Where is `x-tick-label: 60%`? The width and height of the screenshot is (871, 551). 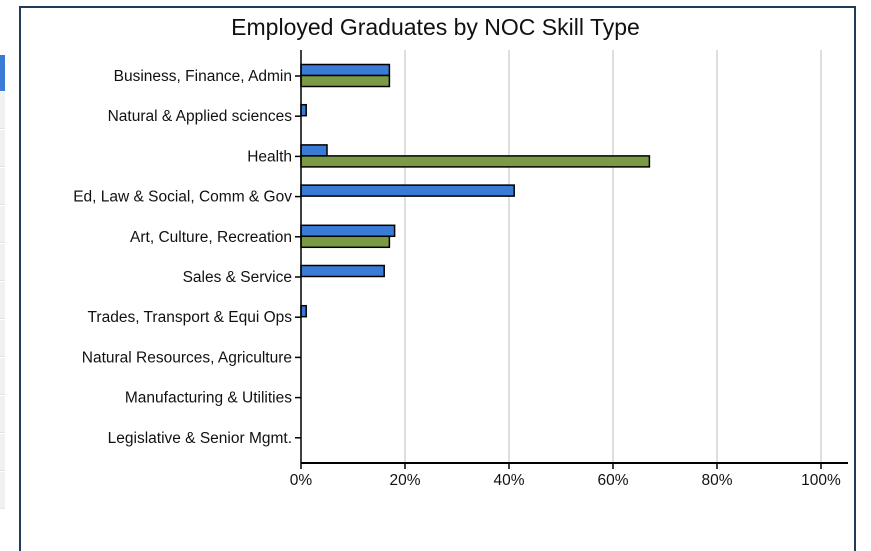
x-tick-label: 60% is located at coordinates (612, 480).